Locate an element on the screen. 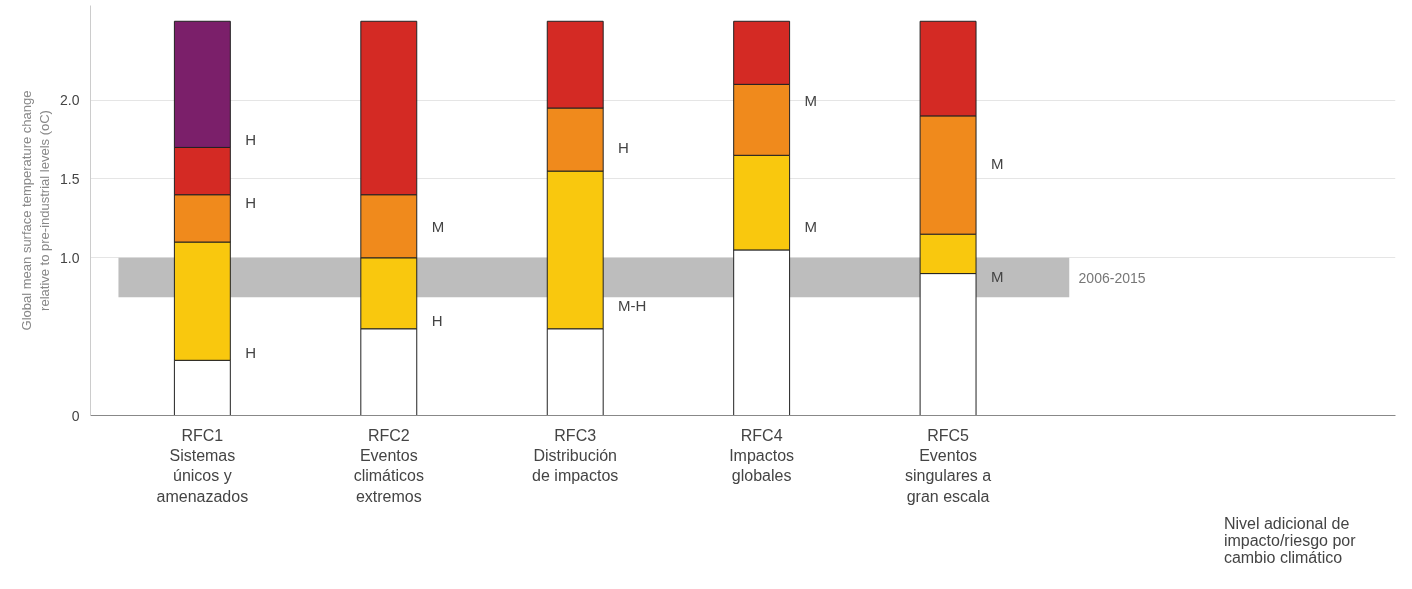  text: Nivel adicional de impacto/riesgo por cambio climático is located at coordinates (1290, 540).